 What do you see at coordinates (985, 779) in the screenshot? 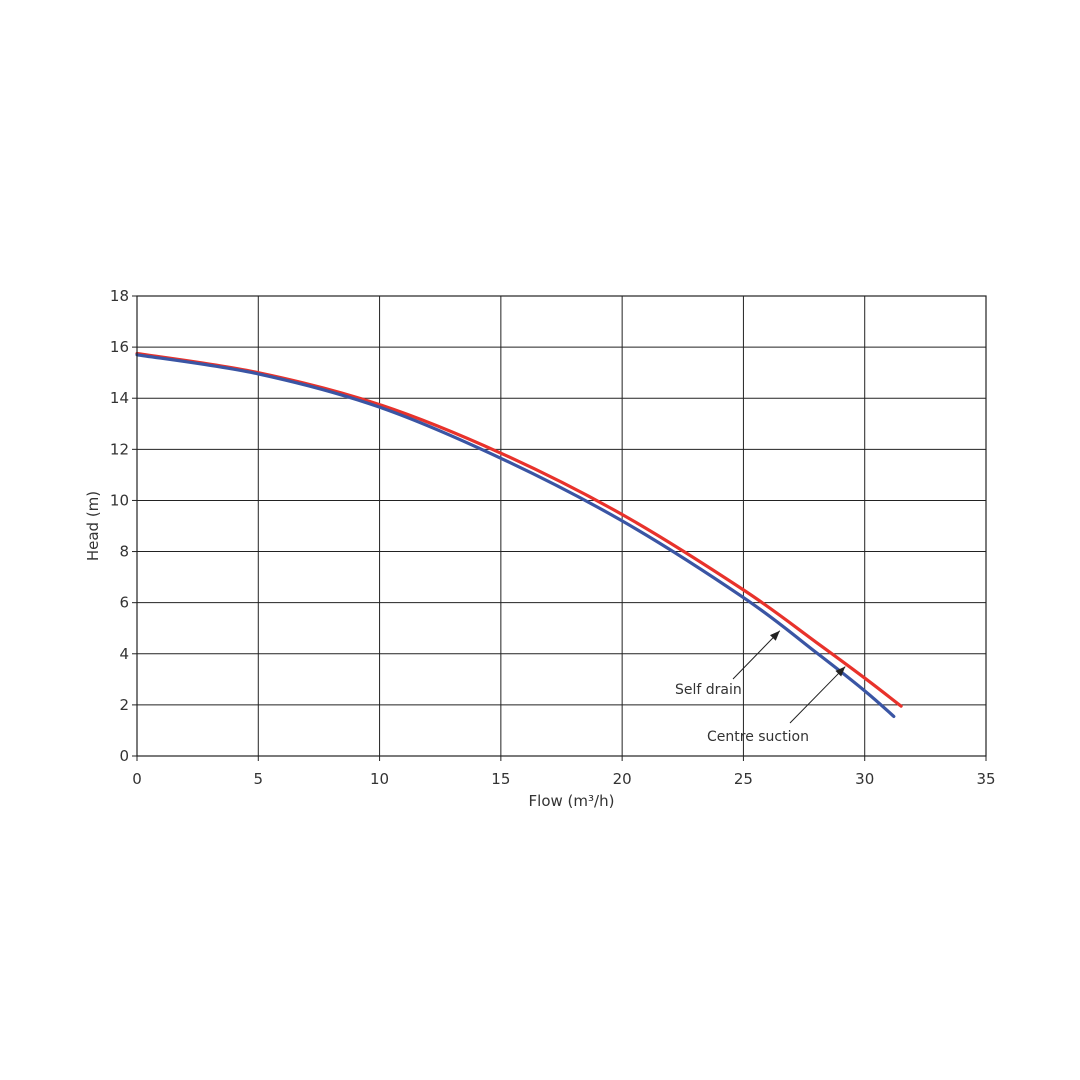
I see `x-tick-label: 35` at bounding box center [985, 779].